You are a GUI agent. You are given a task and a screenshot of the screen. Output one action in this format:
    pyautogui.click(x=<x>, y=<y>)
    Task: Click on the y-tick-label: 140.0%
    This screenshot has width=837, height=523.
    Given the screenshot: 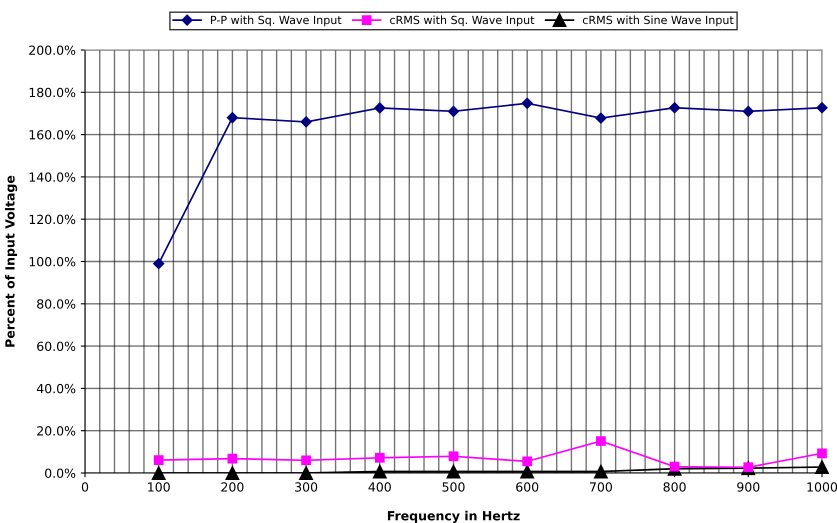 What is the action you would take?
    pyautogui.click(x=53, y=177)
    